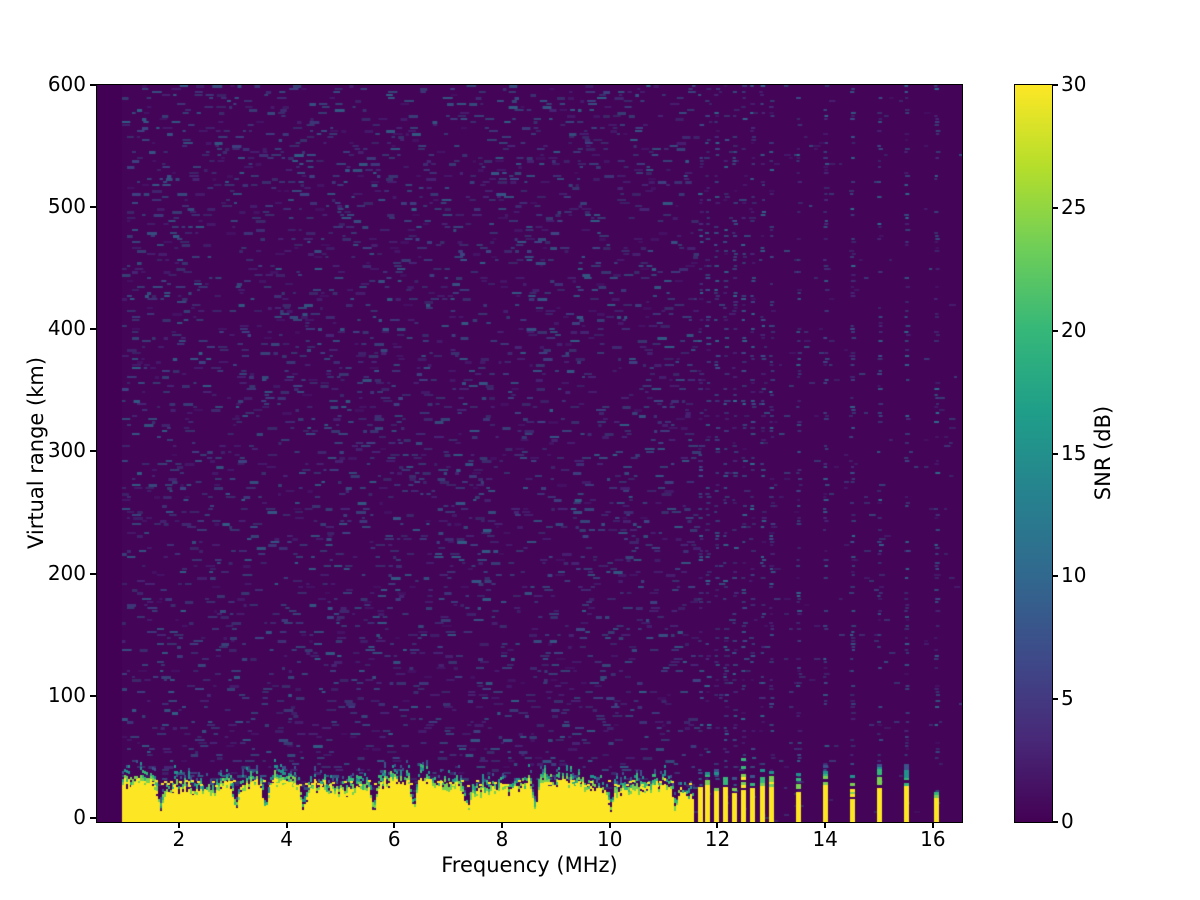 The width and height of the screenshot is (1200, 900). I want to click on y-tick-label: 600, so click(66, 84).